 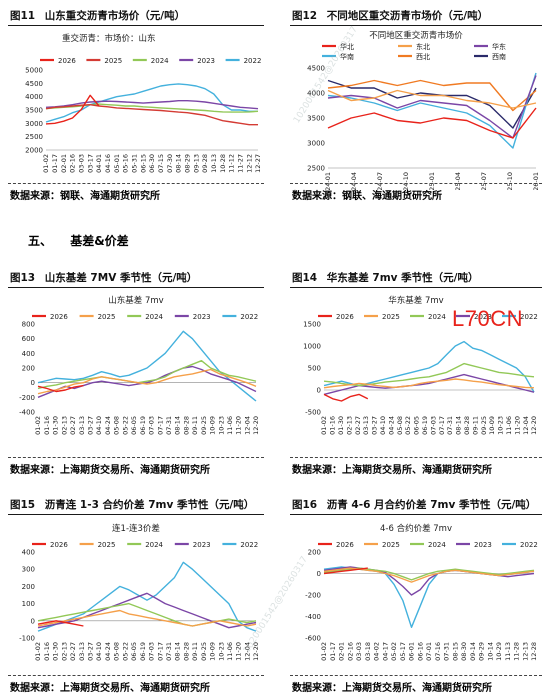 What do you see at coordinates (34, 151) in the screenshot?
I see `y-tick-label-0-0: 2000` at bounding box center [34, 151].